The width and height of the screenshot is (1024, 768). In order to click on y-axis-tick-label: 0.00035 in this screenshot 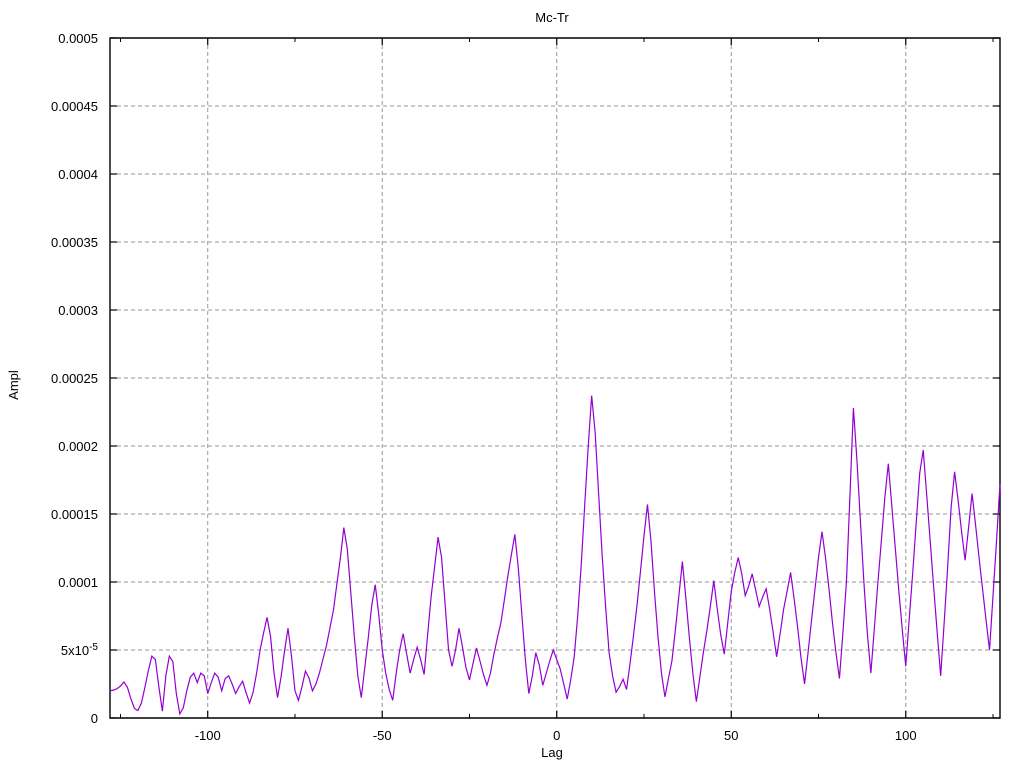, I will do `click(74, 242)`.